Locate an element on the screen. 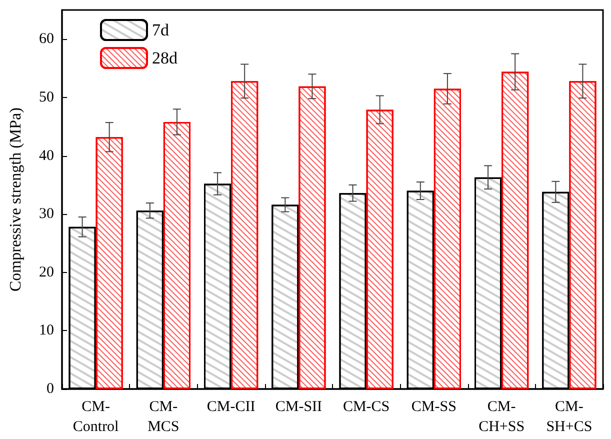 The width and height of the screenshot is (611, 439). x-tick-label: CM-CS is located at coordinates (366, 407).